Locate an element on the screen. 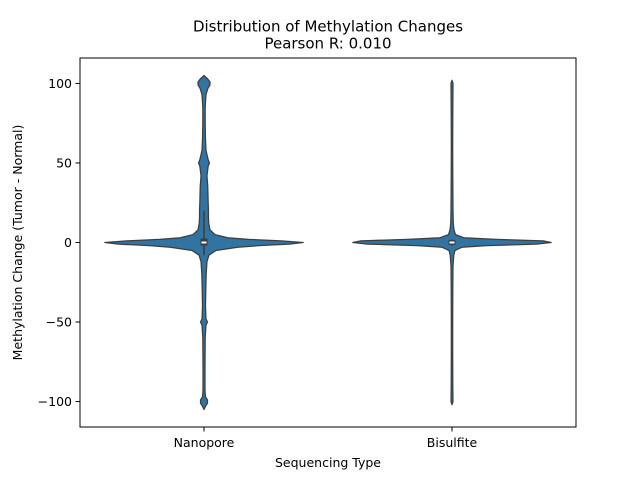 The height and width of the screenshot is (480, 640). y-axis-ticks: −100 −50 0 50 100 is located at coordinates (59, 242).